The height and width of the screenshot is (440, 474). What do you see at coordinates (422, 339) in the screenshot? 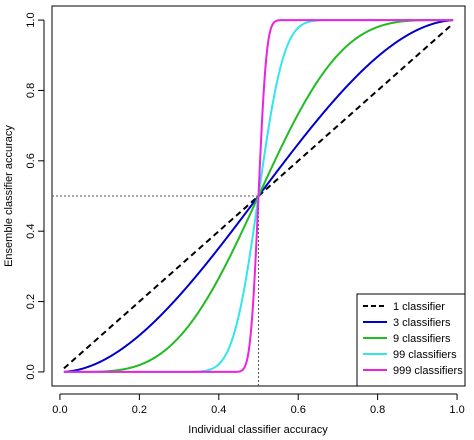
I see `legend-label-9: 9 classifiers` at bounding box center [422, 339].